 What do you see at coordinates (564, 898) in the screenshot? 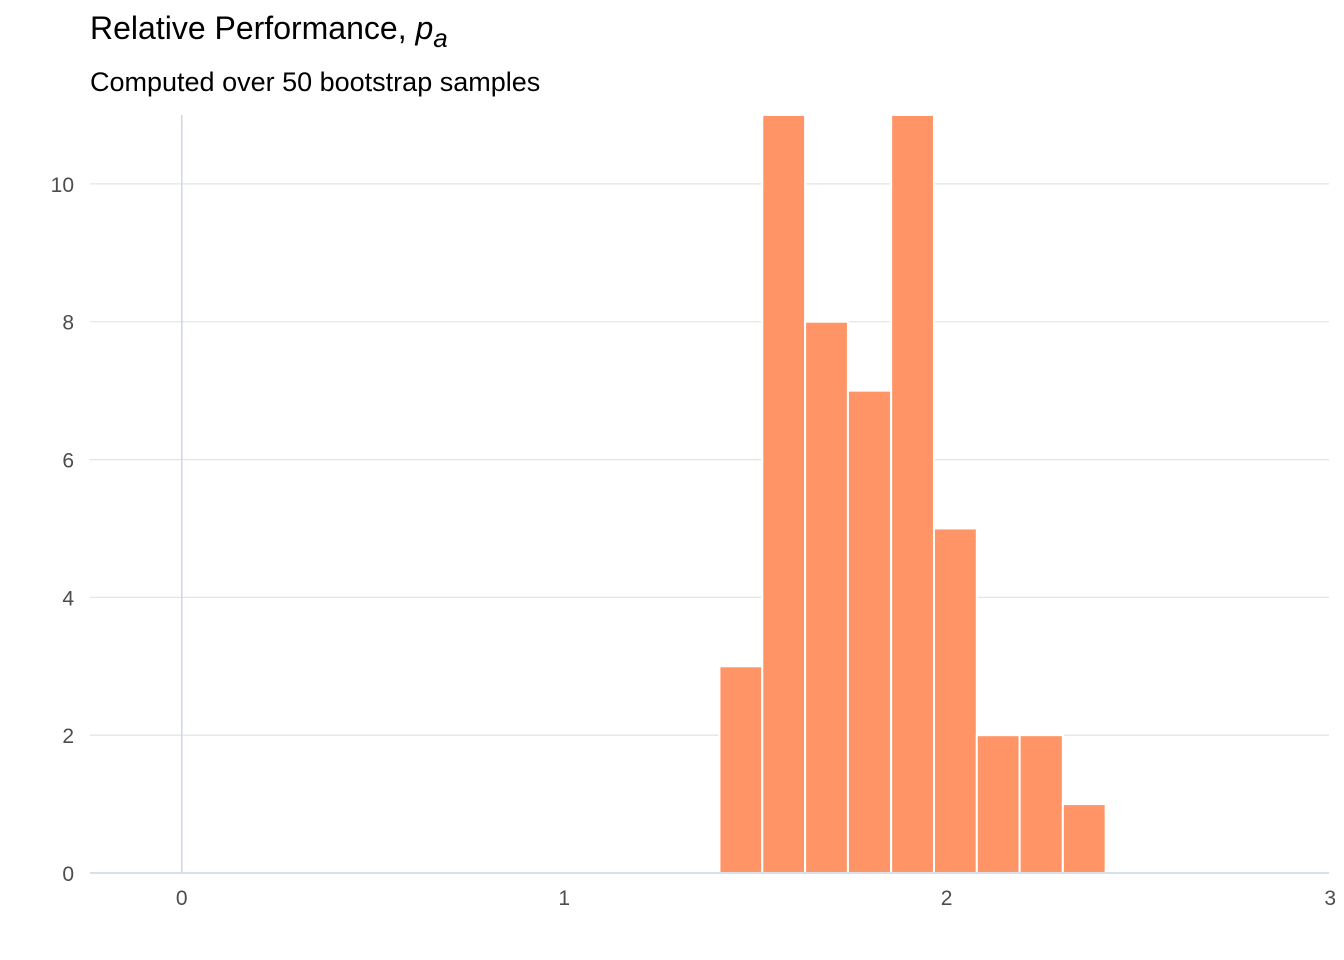
I see `x-tick-label-1: 1` at bounding box center [564, 898].